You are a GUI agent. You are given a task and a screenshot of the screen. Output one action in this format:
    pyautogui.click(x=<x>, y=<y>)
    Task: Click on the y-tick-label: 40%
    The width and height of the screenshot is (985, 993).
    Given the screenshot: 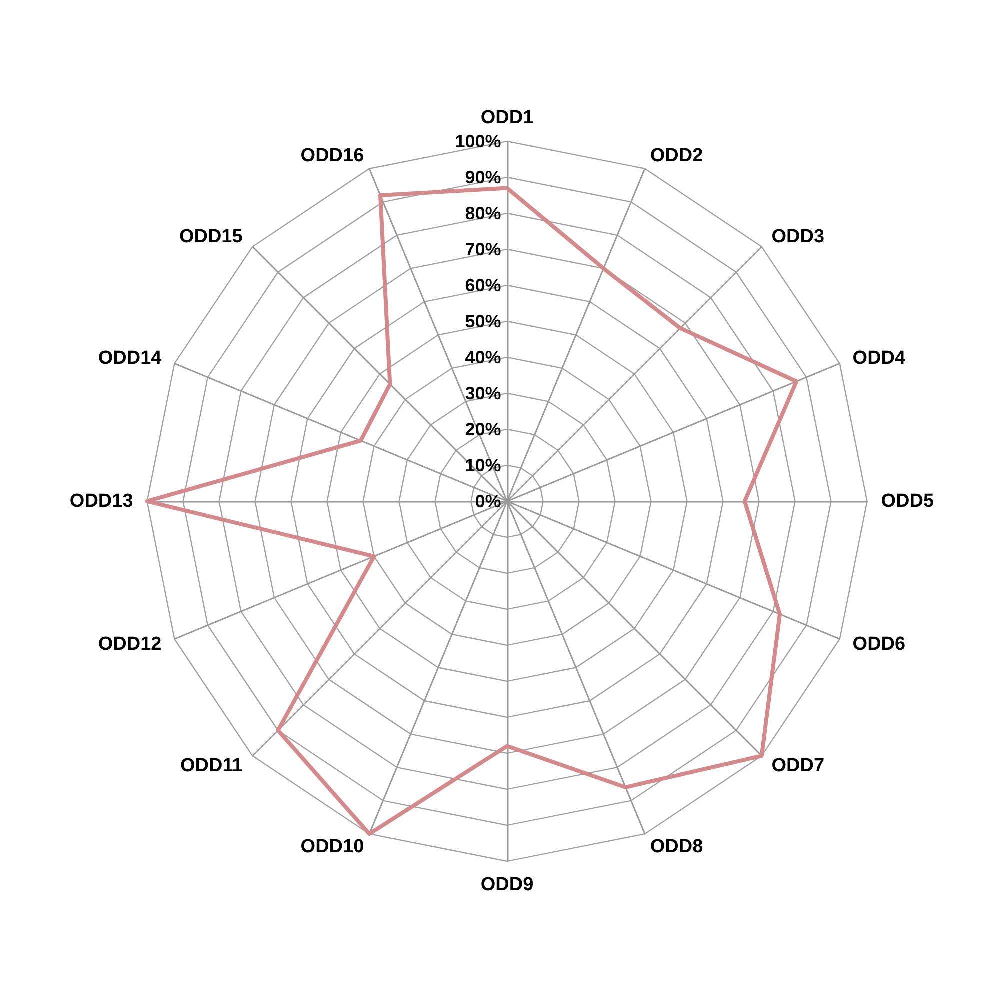 What is the action you would take?
    pyautogui.click(x=483, y=357)
    